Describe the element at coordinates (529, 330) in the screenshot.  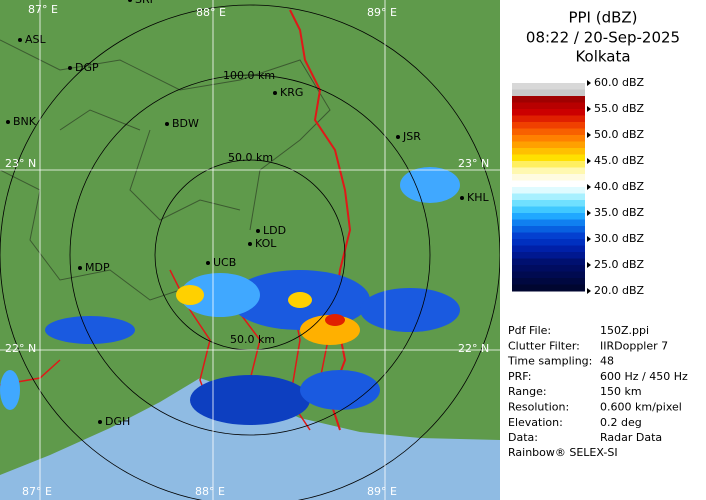
I see `info-label: Pdf File:` at that location.